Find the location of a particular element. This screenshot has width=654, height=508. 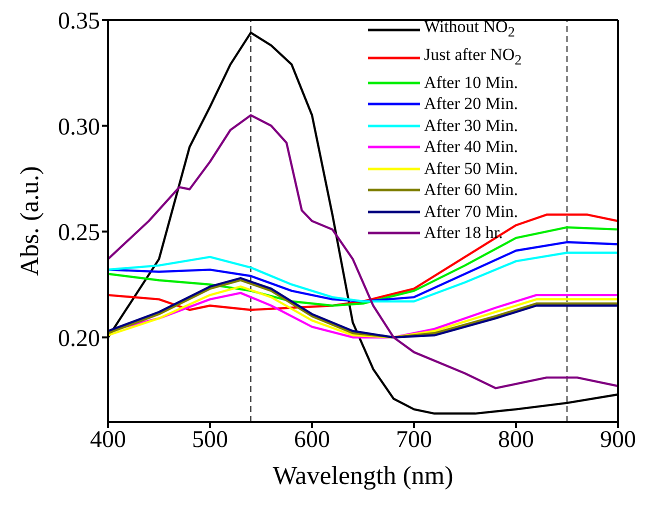

legend-label: Without NO$_{2}$ is located at coordinates (469, 29).